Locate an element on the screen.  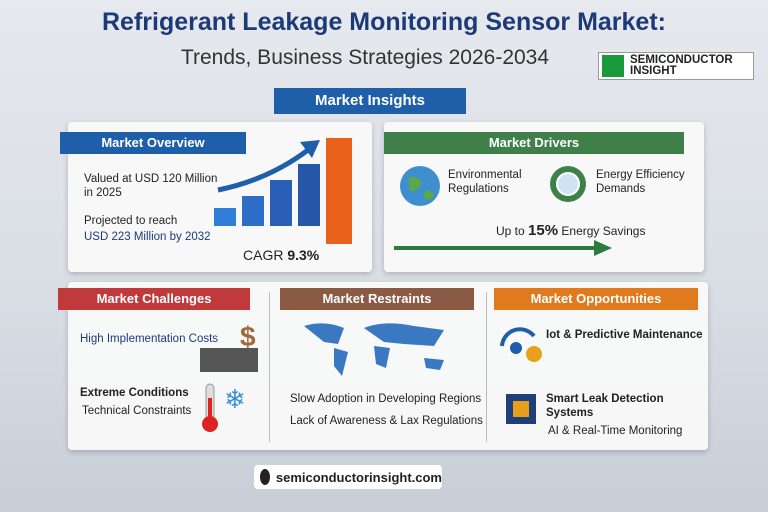
logo: SEMICONDUCTOR INSIGHT is located at coordinates (676, 66).